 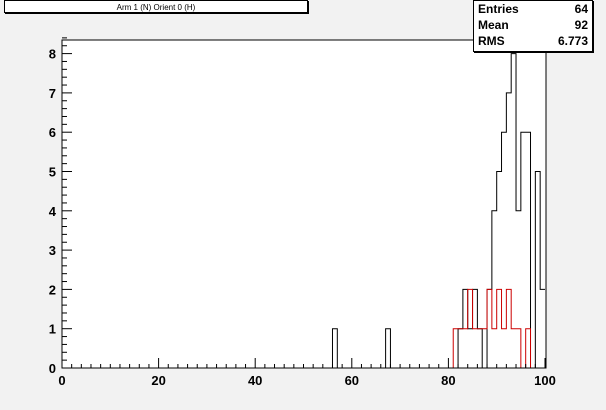 I want to click on stat-entries-value: 64, so click(x=581, y=9).